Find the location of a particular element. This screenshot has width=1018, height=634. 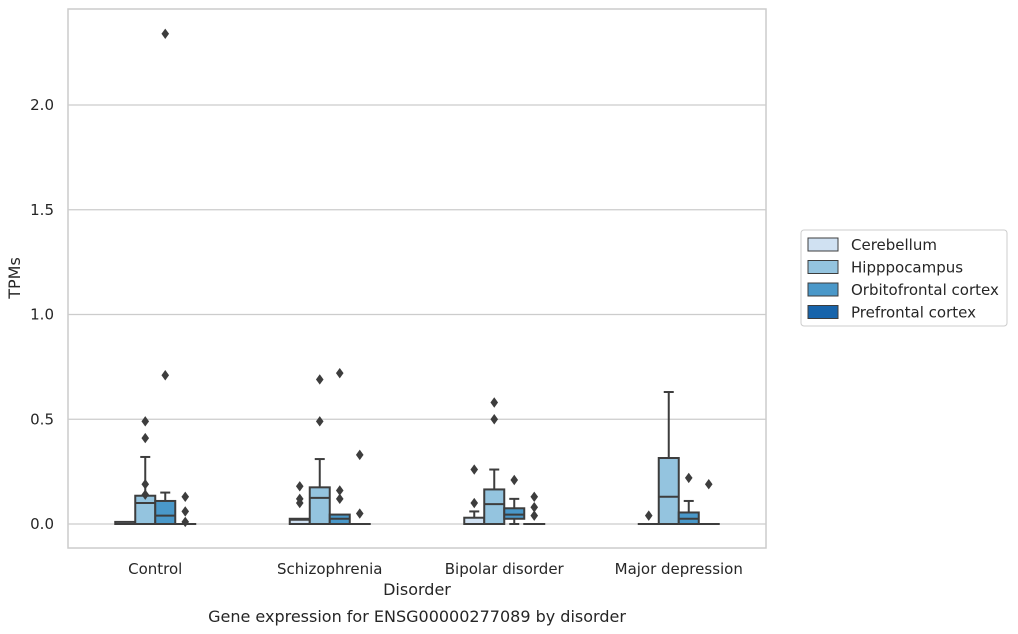

legend-label: Prefrontal cortex is located at coordinates (913, 313).